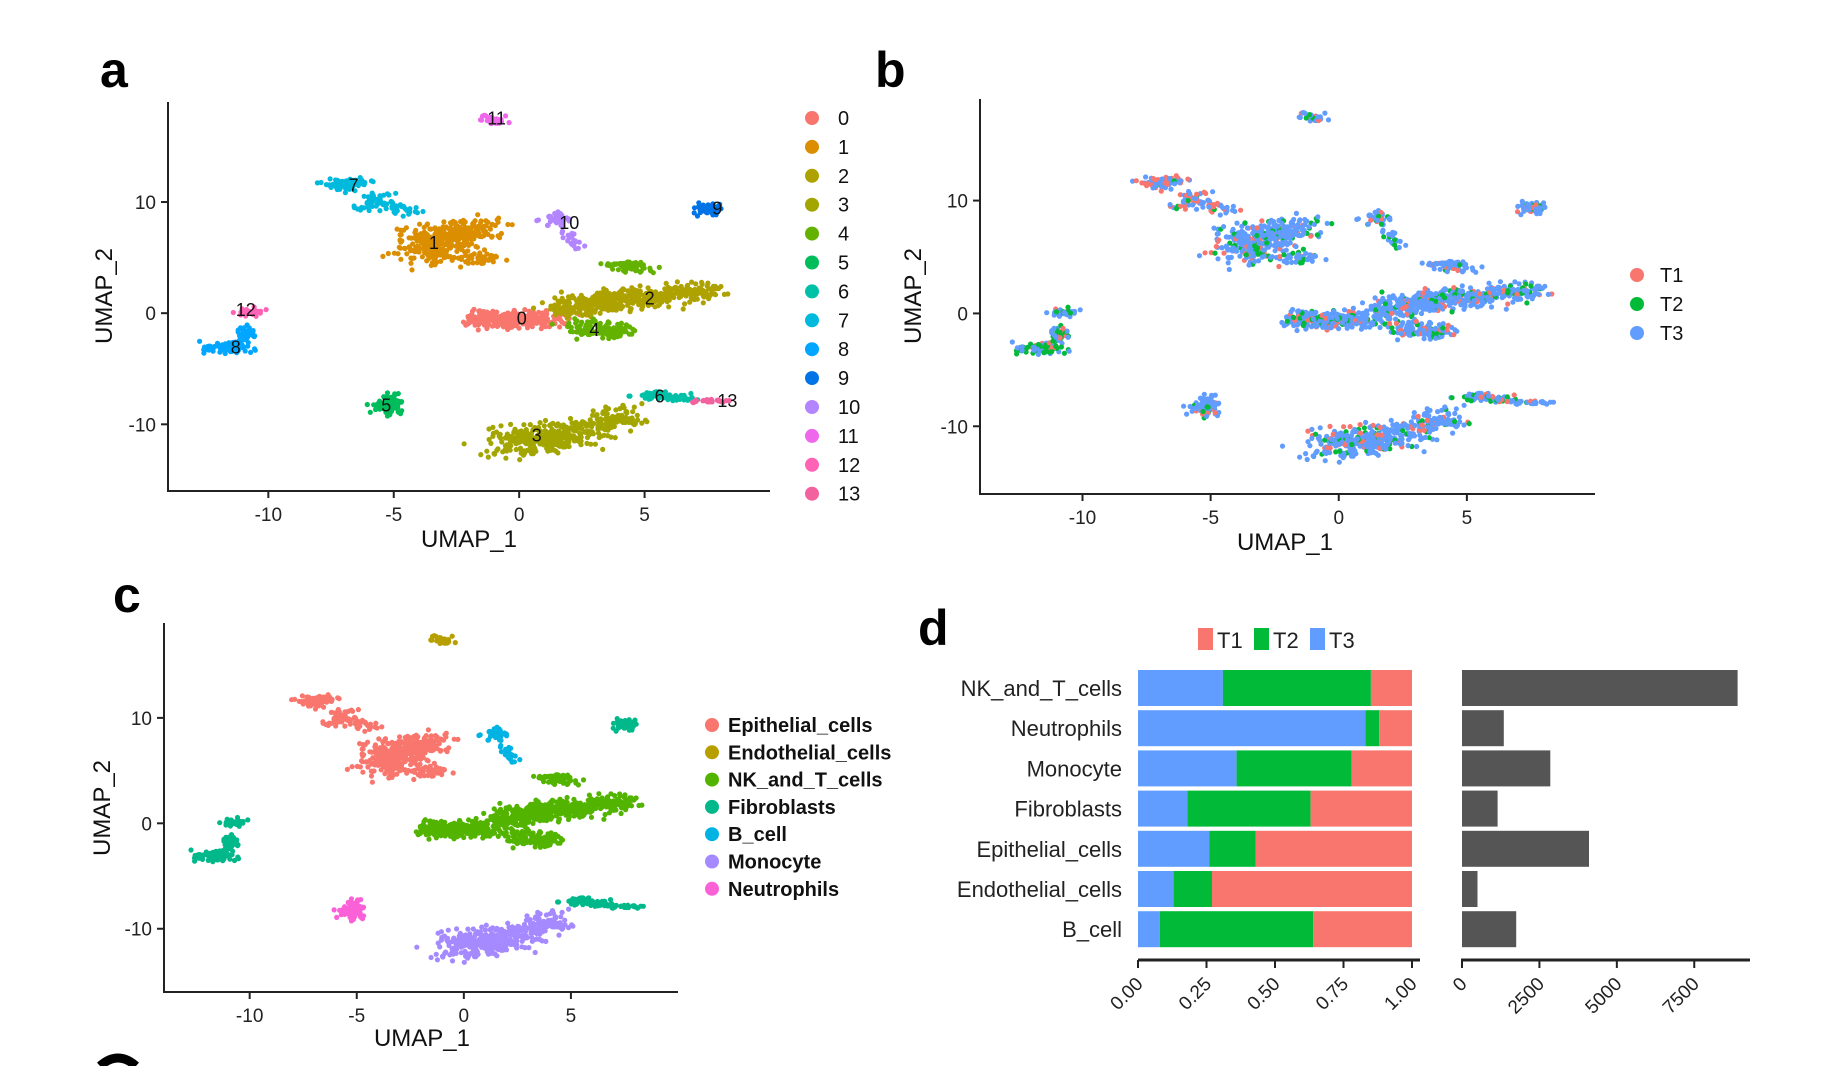 The image size is (1830, 1066). I want to click on legend-entry: 8, so click(843, 350).